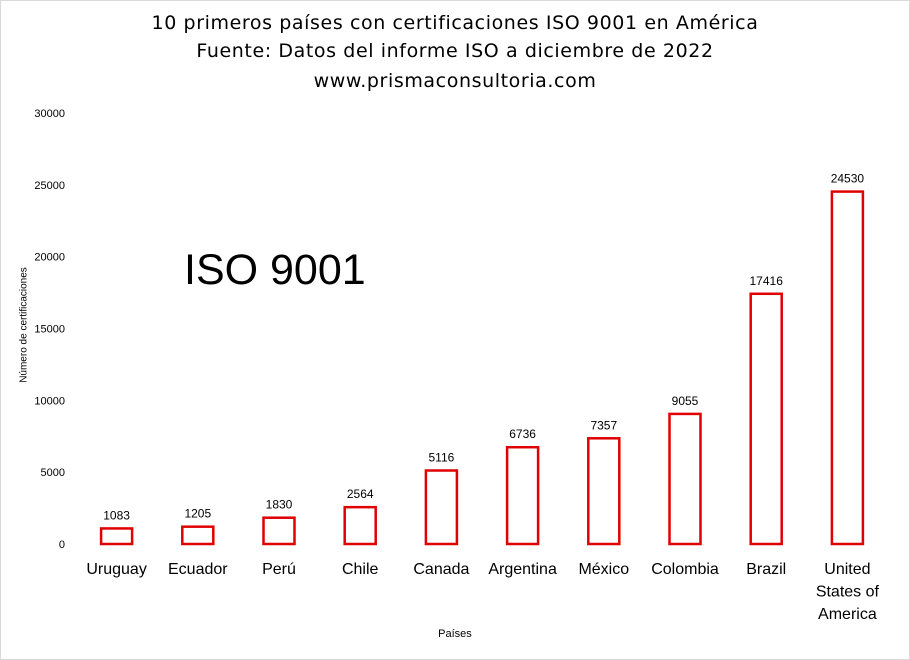  Describe the element at coordinates (685, 401) in the screenshot. I see `data-label-7: 9055` at that location.